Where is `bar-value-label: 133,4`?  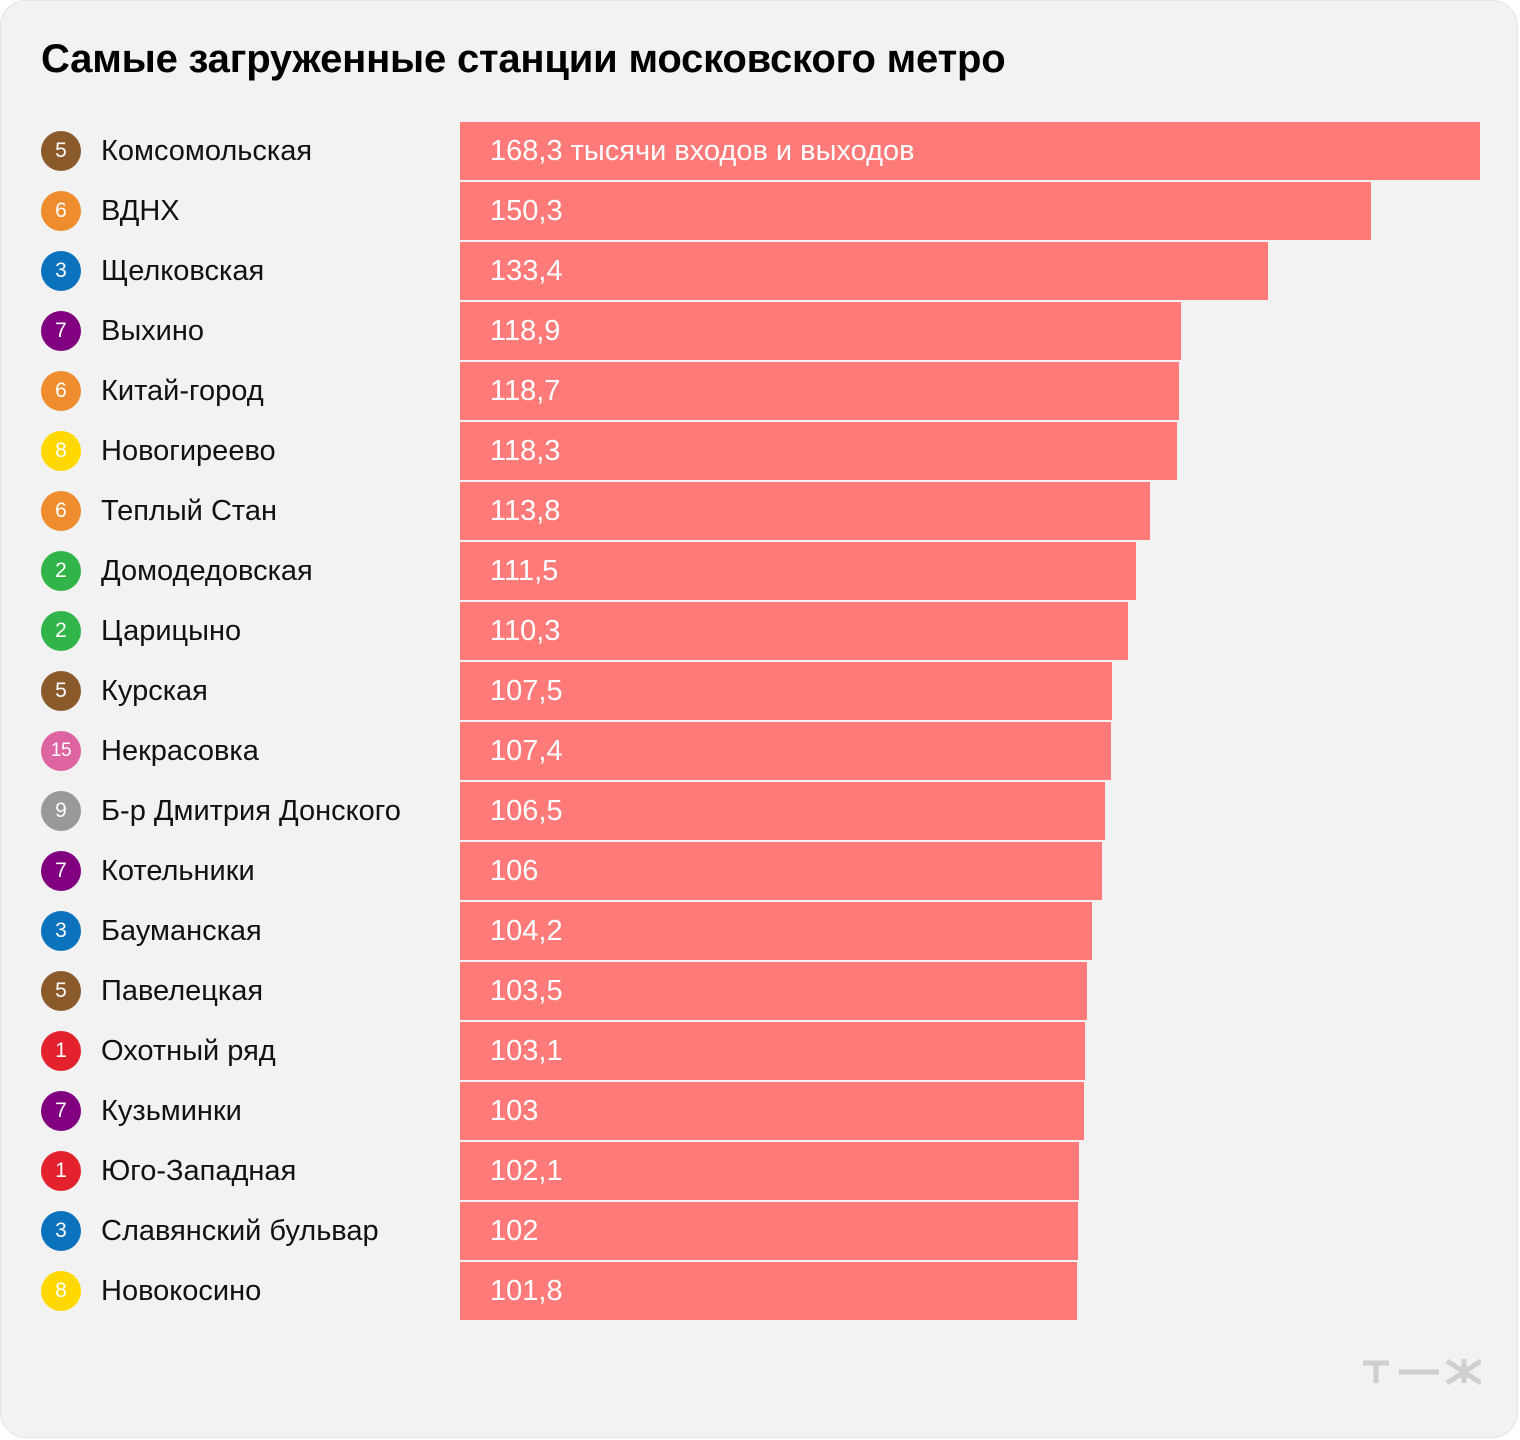 bar-value-label: 133,4 is located at coordinates (526, 271).